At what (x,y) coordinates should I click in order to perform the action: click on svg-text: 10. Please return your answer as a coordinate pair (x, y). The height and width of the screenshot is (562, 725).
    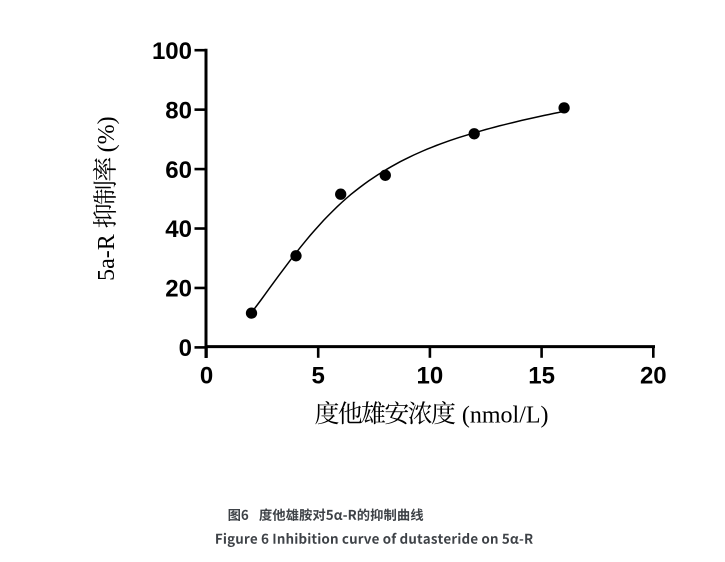
    Looking at the image, I should click on (430, 375).